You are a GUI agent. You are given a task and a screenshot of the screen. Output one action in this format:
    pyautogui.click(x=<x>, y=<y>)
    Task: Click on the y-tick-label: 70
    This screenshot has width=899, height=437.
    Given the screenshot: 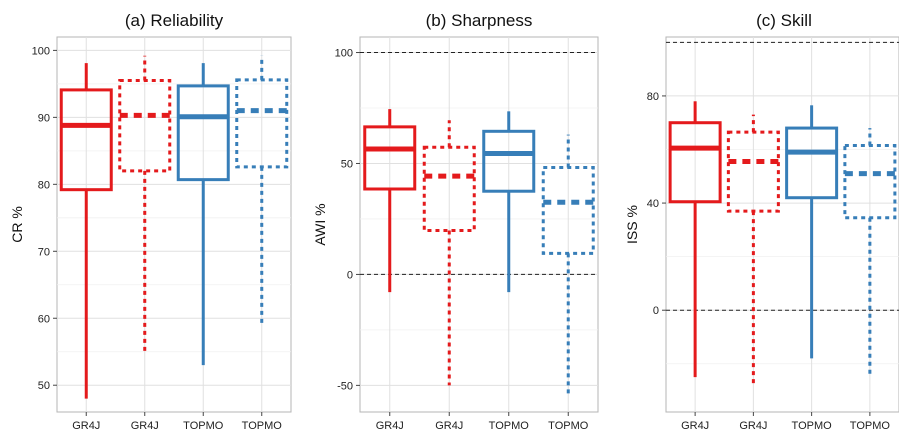 What is the action you would take?
    pyautogui.click(x=44, y=252)
    